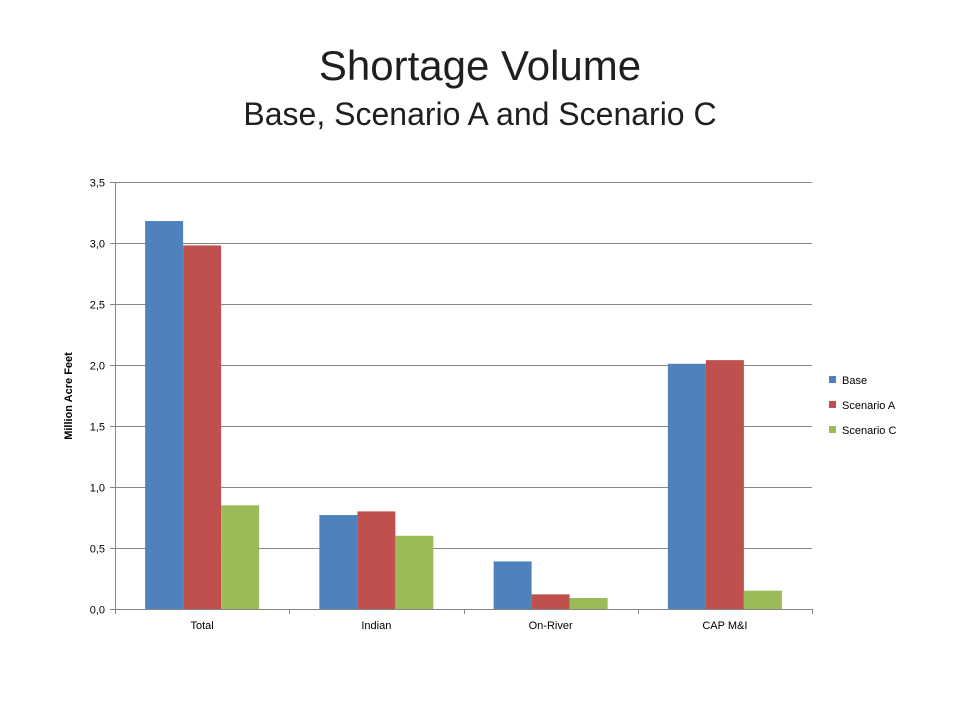 Image resolution: width=960 pixels, height=720 pixels. Describe the element at coordinates (97, 489) in the screenshot. I see `y-tick-label: 1,0` at that location.